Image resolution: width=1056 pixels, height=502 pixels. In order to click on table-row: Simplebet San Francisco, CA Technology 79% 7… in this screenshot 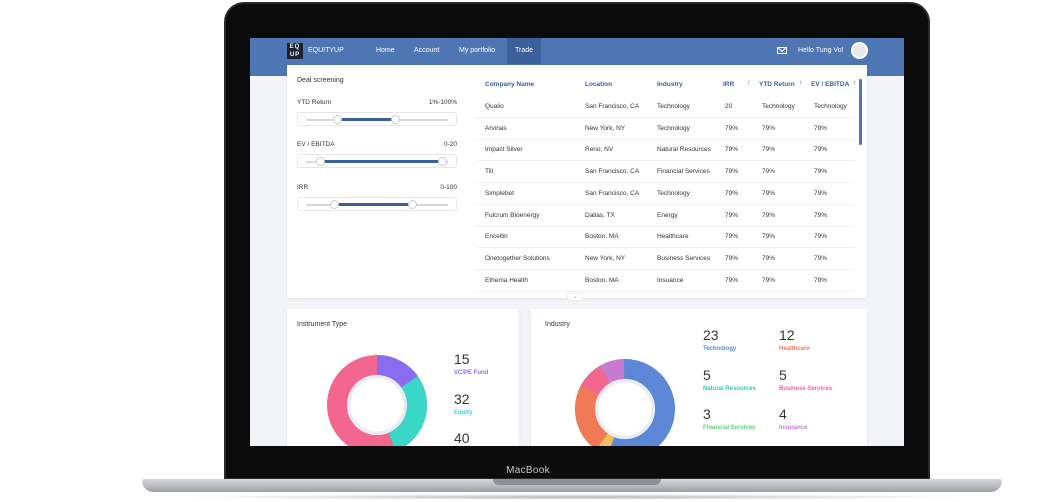, I will do `click(665, 194)`.